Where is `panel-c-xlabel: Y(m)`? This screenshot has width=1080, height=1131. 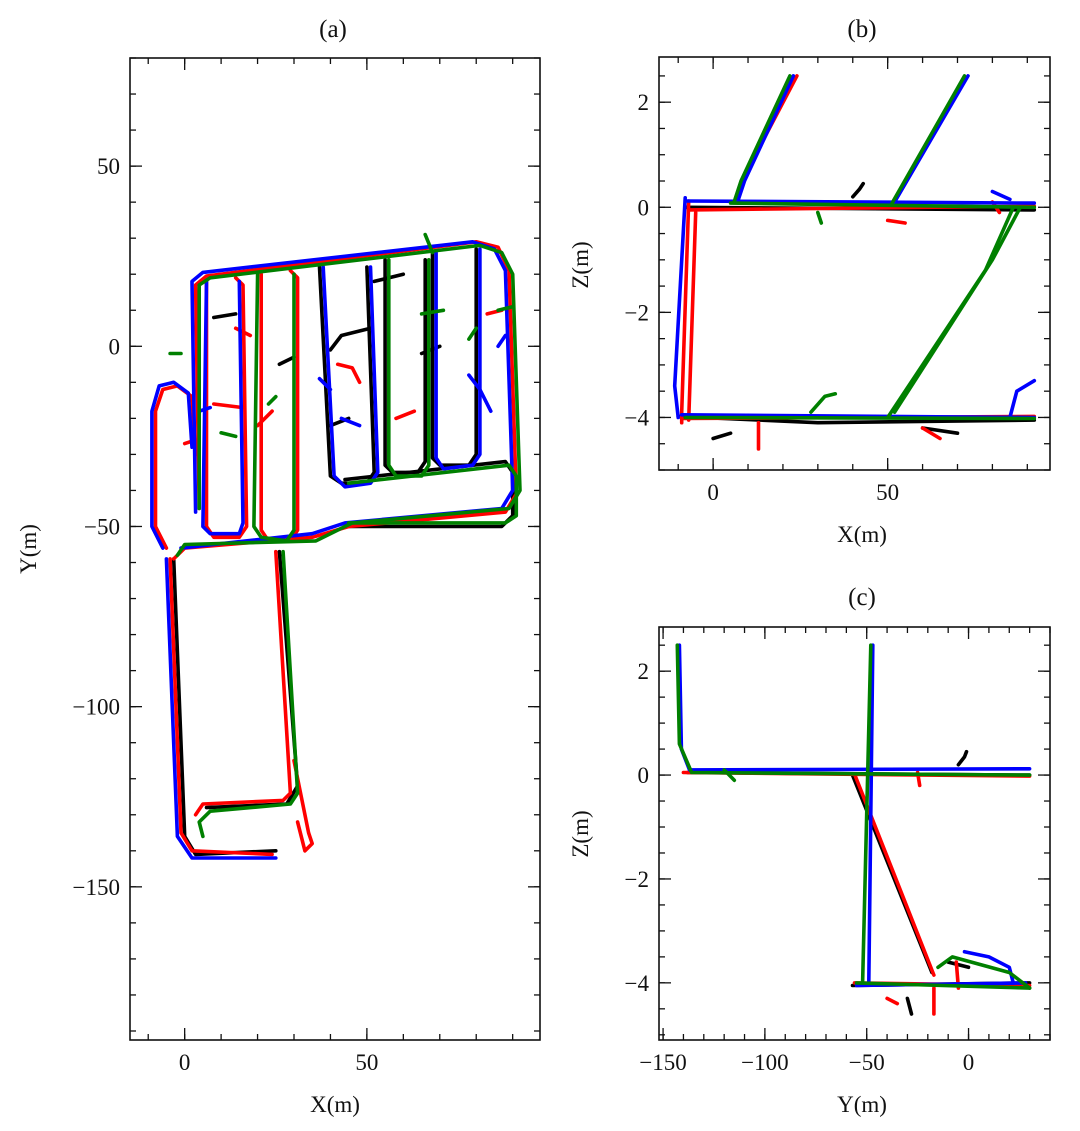 panel-c-xlabel: Y(m) is located at coordinates (862, 1104).